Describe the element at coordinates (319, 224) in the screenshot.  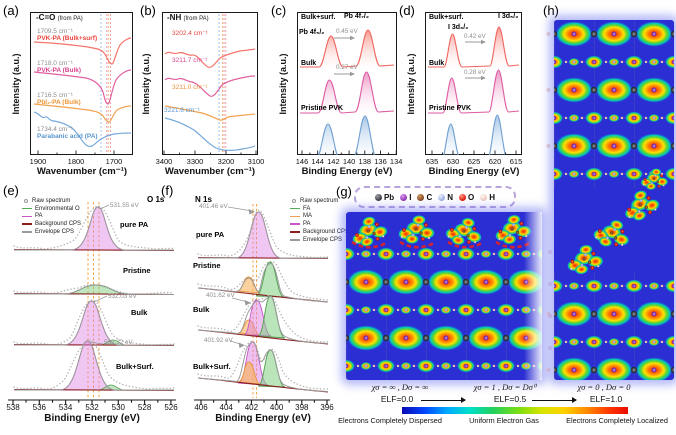
I see `legend-row: PA` at that location.